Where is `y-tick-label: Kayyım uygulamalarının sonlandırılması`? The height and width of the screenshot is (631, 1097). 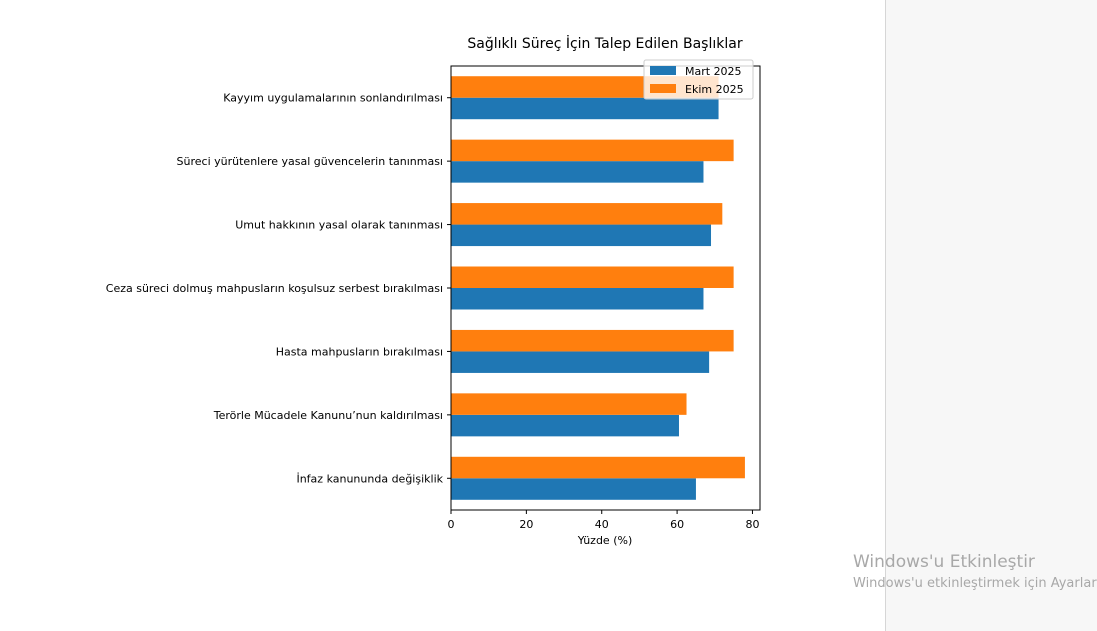 y-tick-label: Kayyım uygulamalarının sonlandırılması is located at coordinates (333, 98).